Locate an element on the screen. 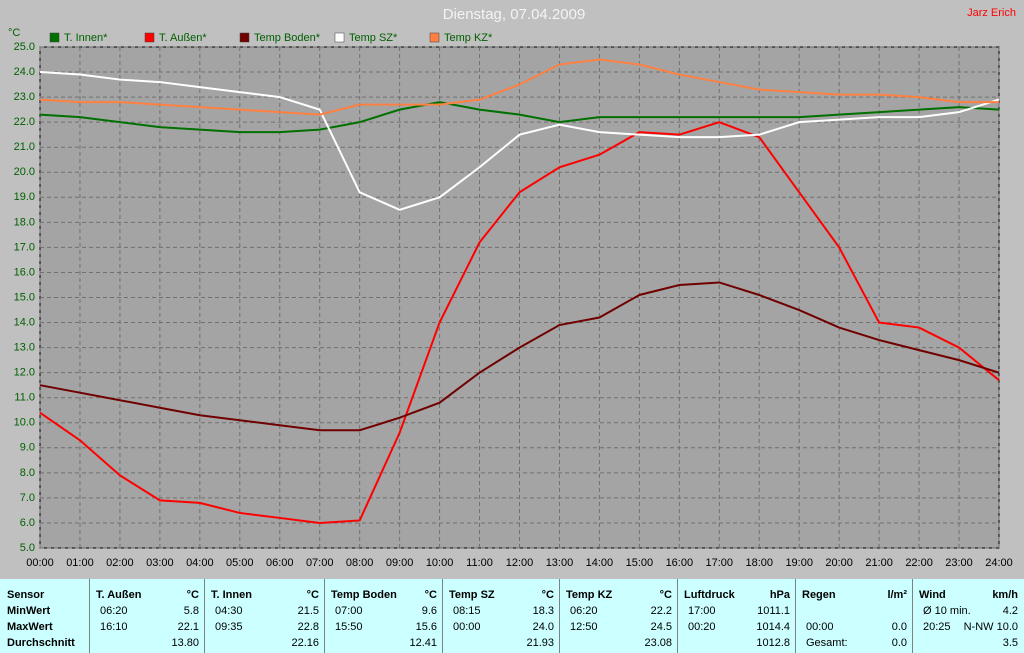 The image size is (1024, 653). cell-label: 08:15 is located at coordinates (467, 611).